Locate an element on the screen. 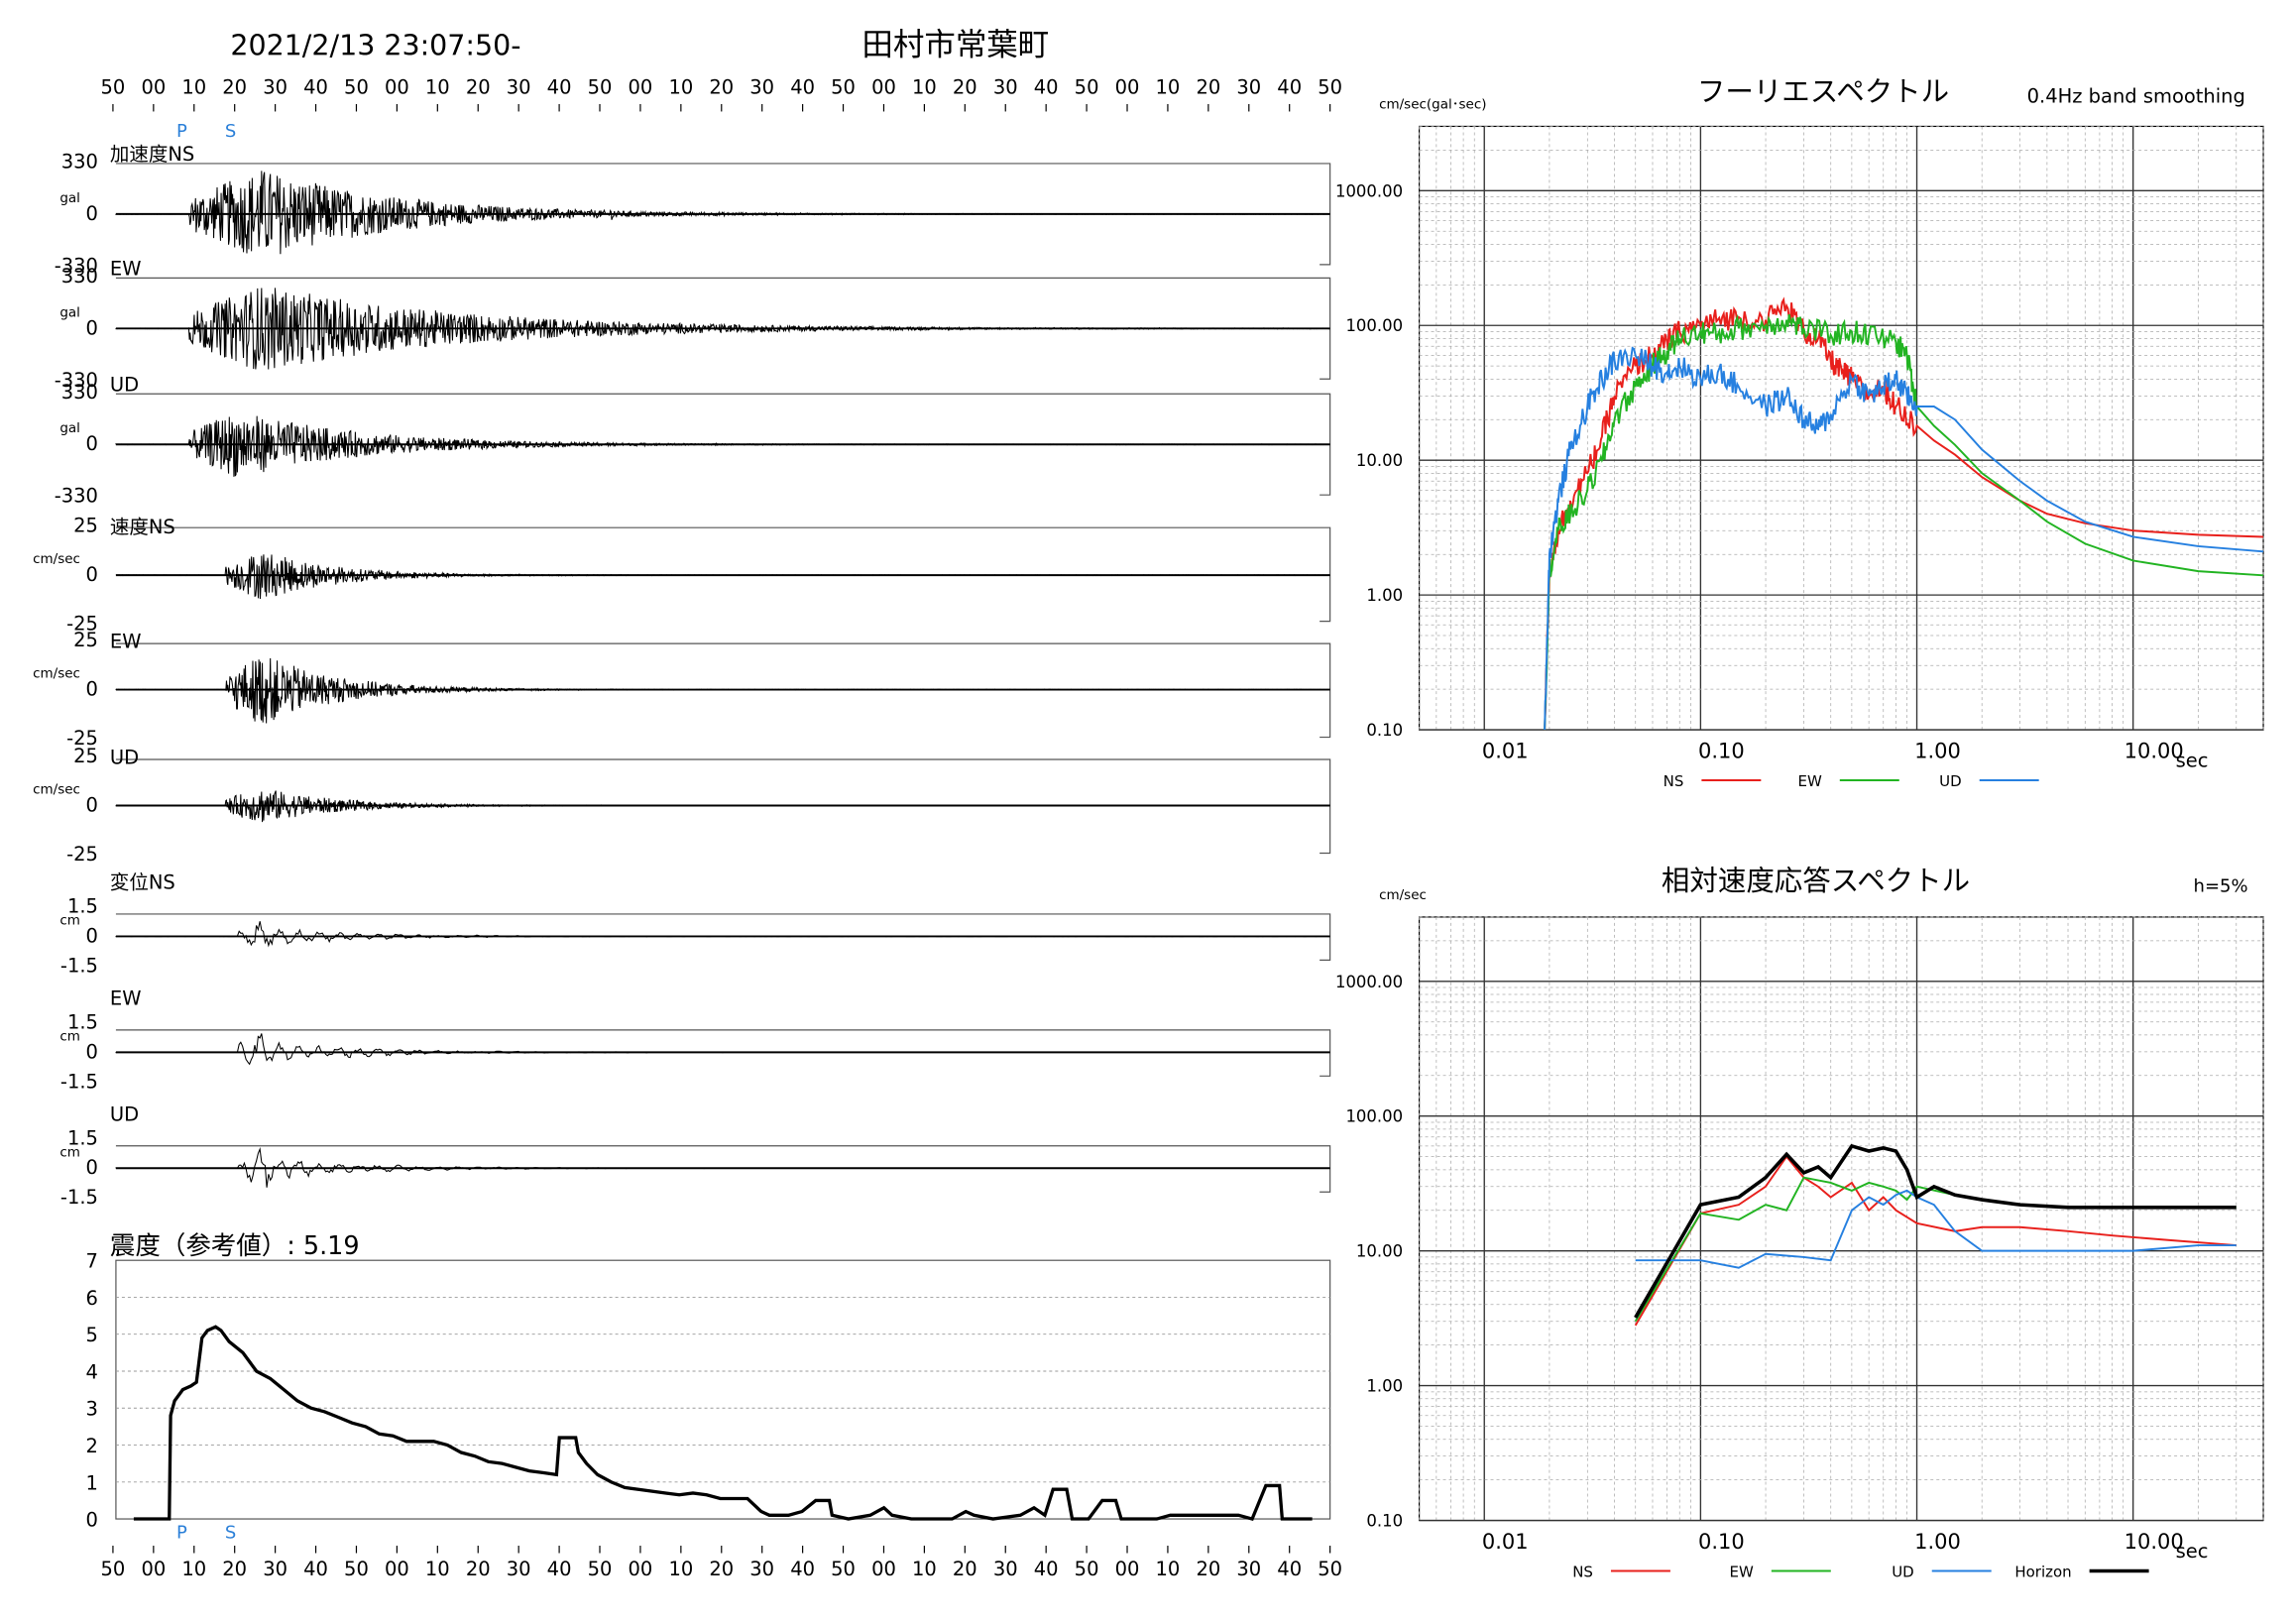  response-unit: cm/sec is located at coordinates (1403, 895).